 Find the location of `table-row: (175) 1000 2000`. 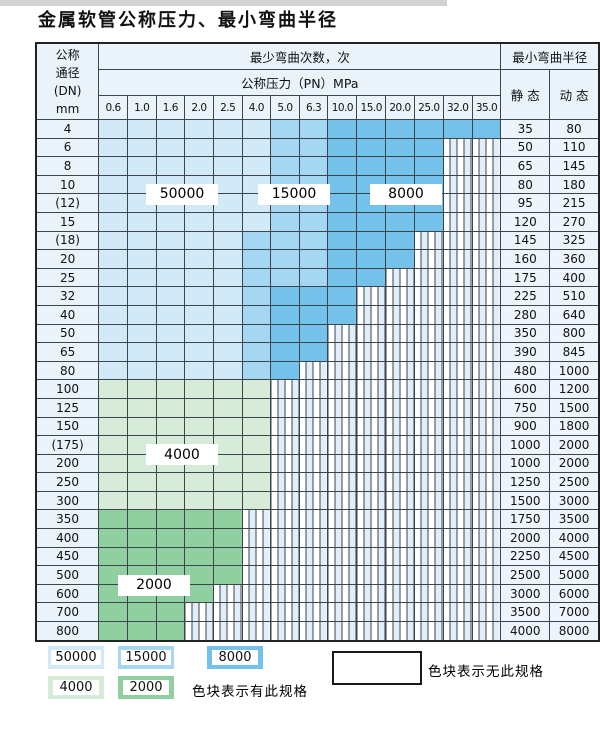

table-row: (175) 1000 2000 is located at coordinates (317, 445).